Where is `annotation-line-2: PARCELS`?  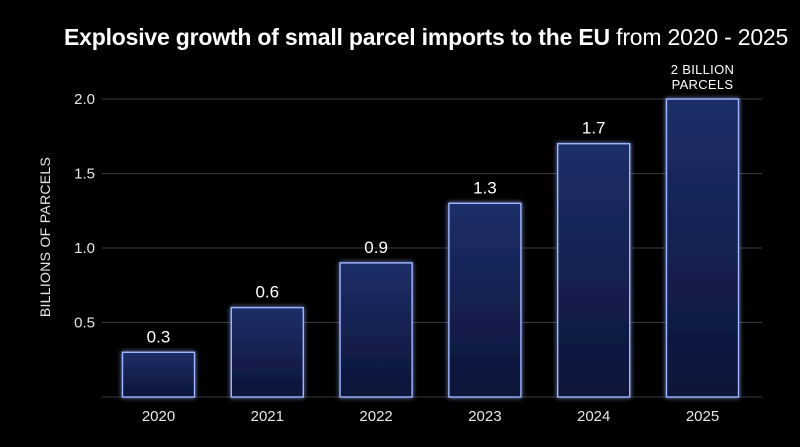
annotation-line-2: PARCELS is located at coordinates (703, 84).